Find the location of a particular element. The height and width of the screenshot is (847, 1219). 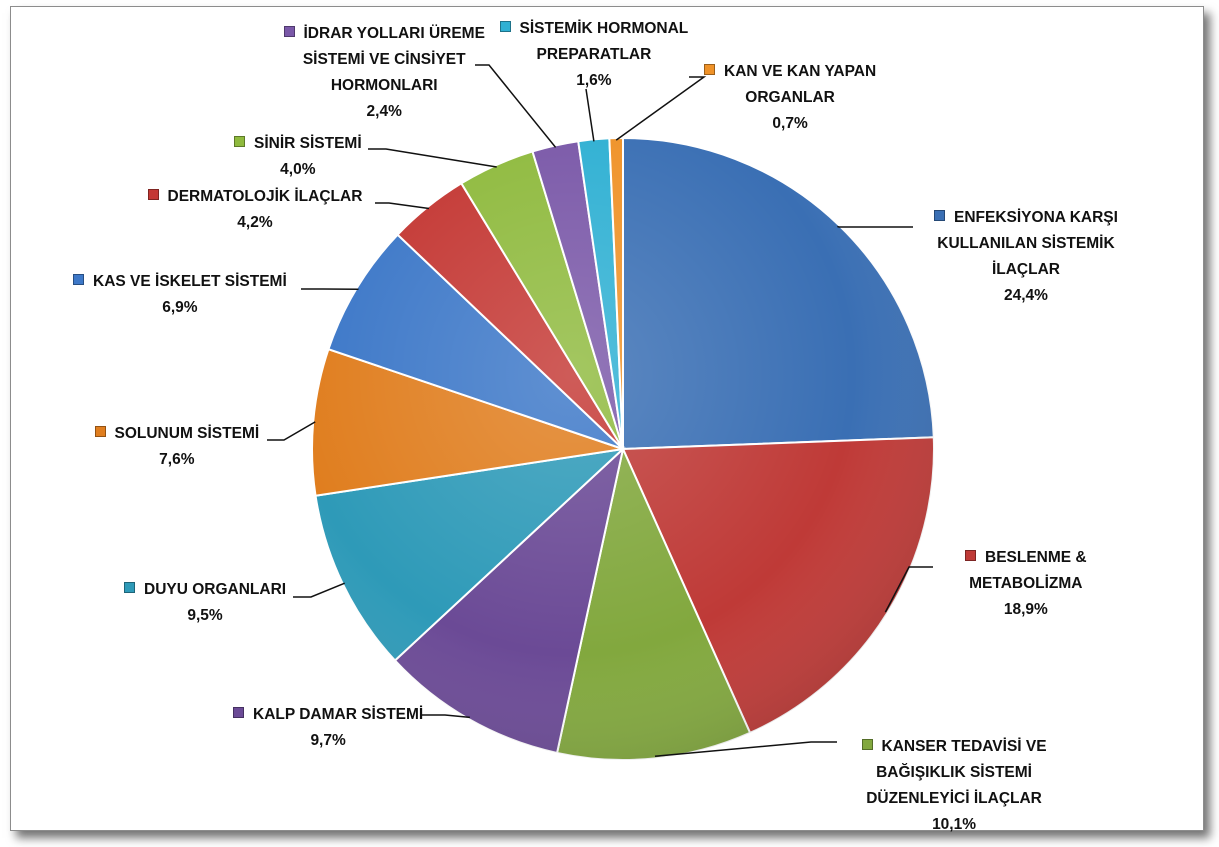

data-label-text: METABOLİZMA is located at coordinates (1026, 583).